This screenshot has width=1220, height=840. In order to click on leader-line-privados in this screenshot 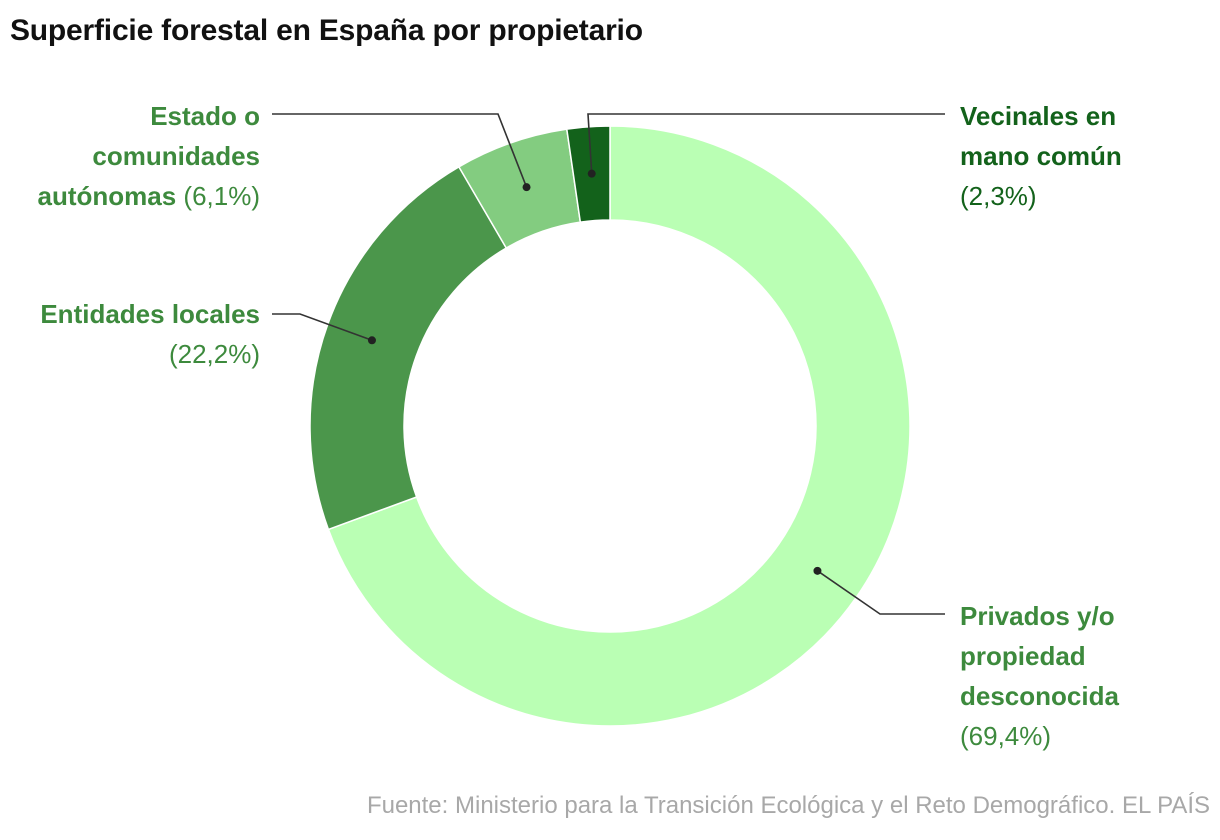, I will do `click(880, 592)`.